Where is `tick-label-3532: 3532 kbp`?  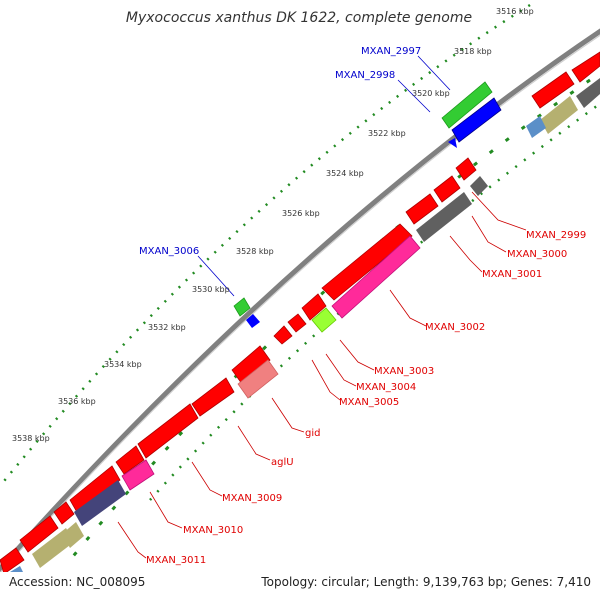 tick-label-3532: 3532 kbp is located at coordinates (167, 327).